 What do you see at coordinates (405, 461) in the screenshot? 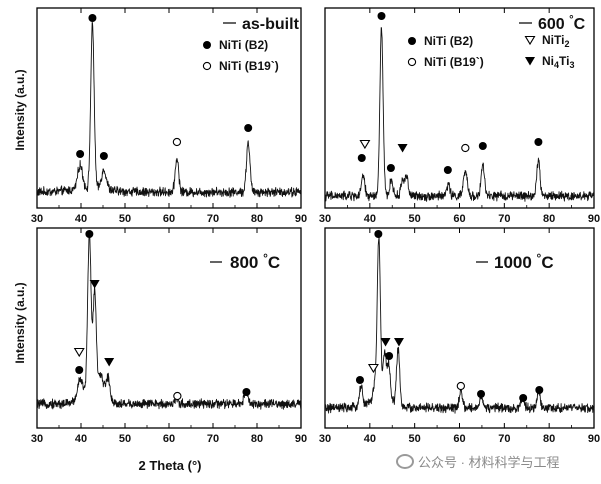
I see `wechat-icon` at bounding box center [405, 461].